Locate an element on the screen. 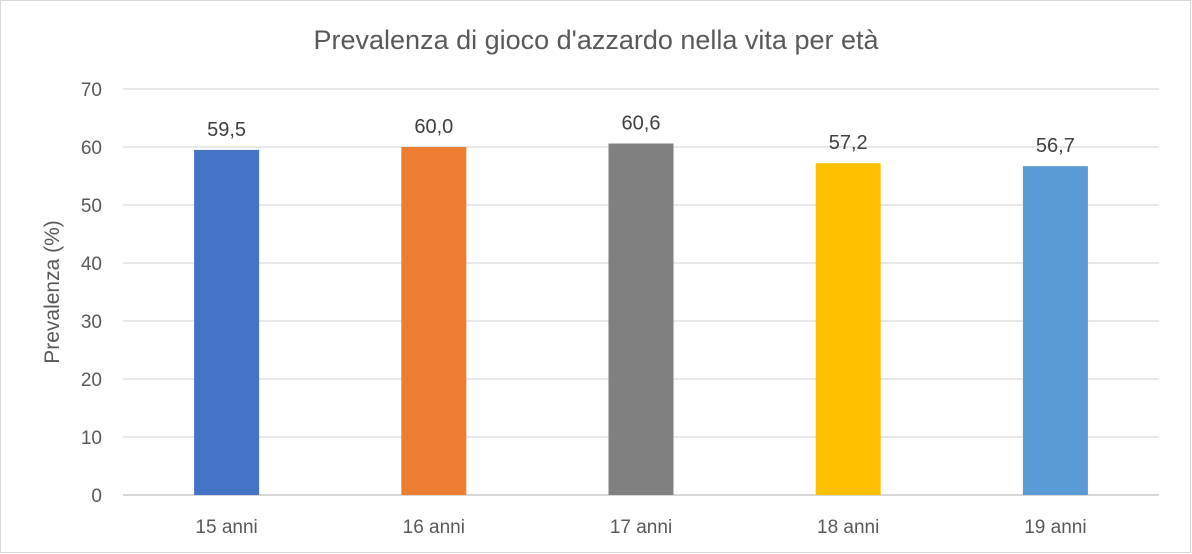 The width and height of the screenshot is (1192, 554). y-tick-label: 10 is located at coordinates (91, 438).